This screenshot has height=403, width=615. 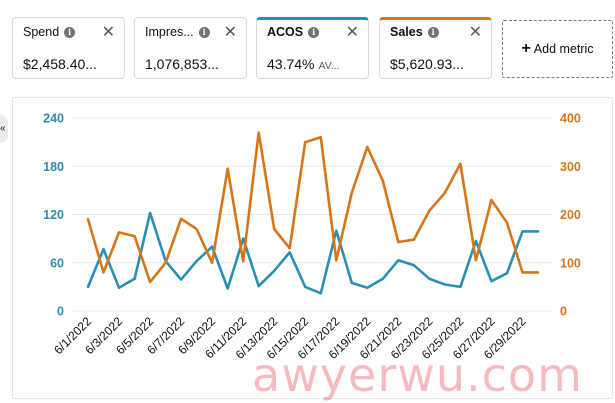 What do you see at coordinates (4, 129) in the screenshot?
I see `collapse-sidebar-icon: «` at bounding box center [4, 129].